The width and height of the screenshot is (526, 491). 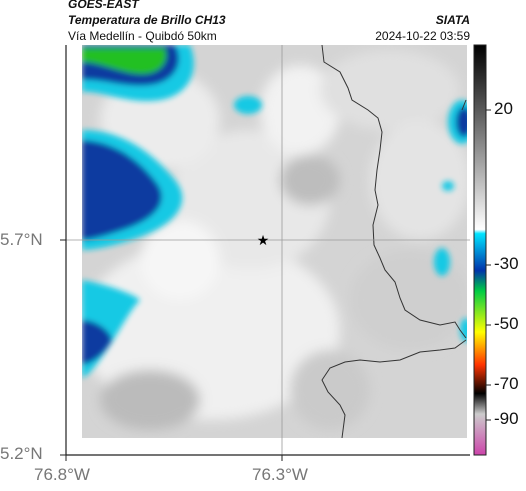 What do you see at coordinates (506, 263) in the screenshot?
I see `colorbar-label: -30` at bounding box center [506, 263].